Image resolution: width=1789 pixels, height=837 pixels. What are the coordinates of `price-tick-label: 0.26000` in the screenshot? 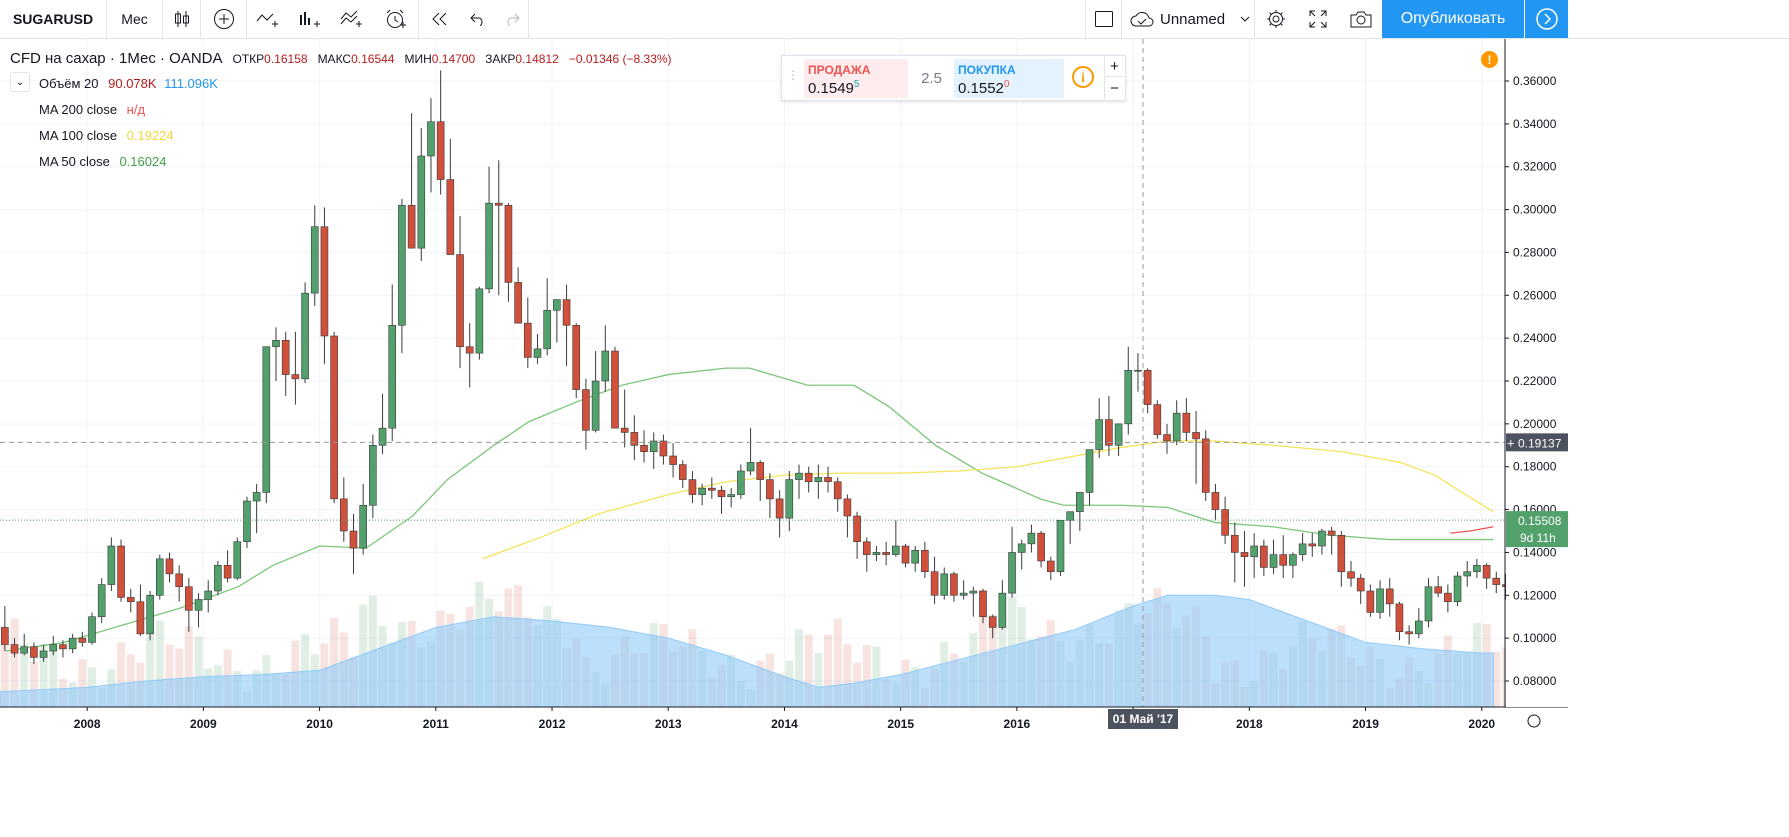 It's located at (1535, 295).